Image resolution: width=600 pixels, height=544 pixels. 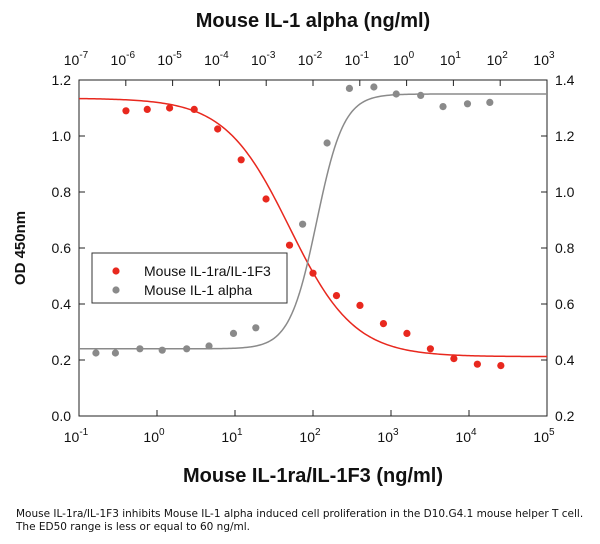 What do you see at coordinates (62, 192) in the screenshot?
I see `left-tick-label: 0.8` at bounding box center [62, 192].